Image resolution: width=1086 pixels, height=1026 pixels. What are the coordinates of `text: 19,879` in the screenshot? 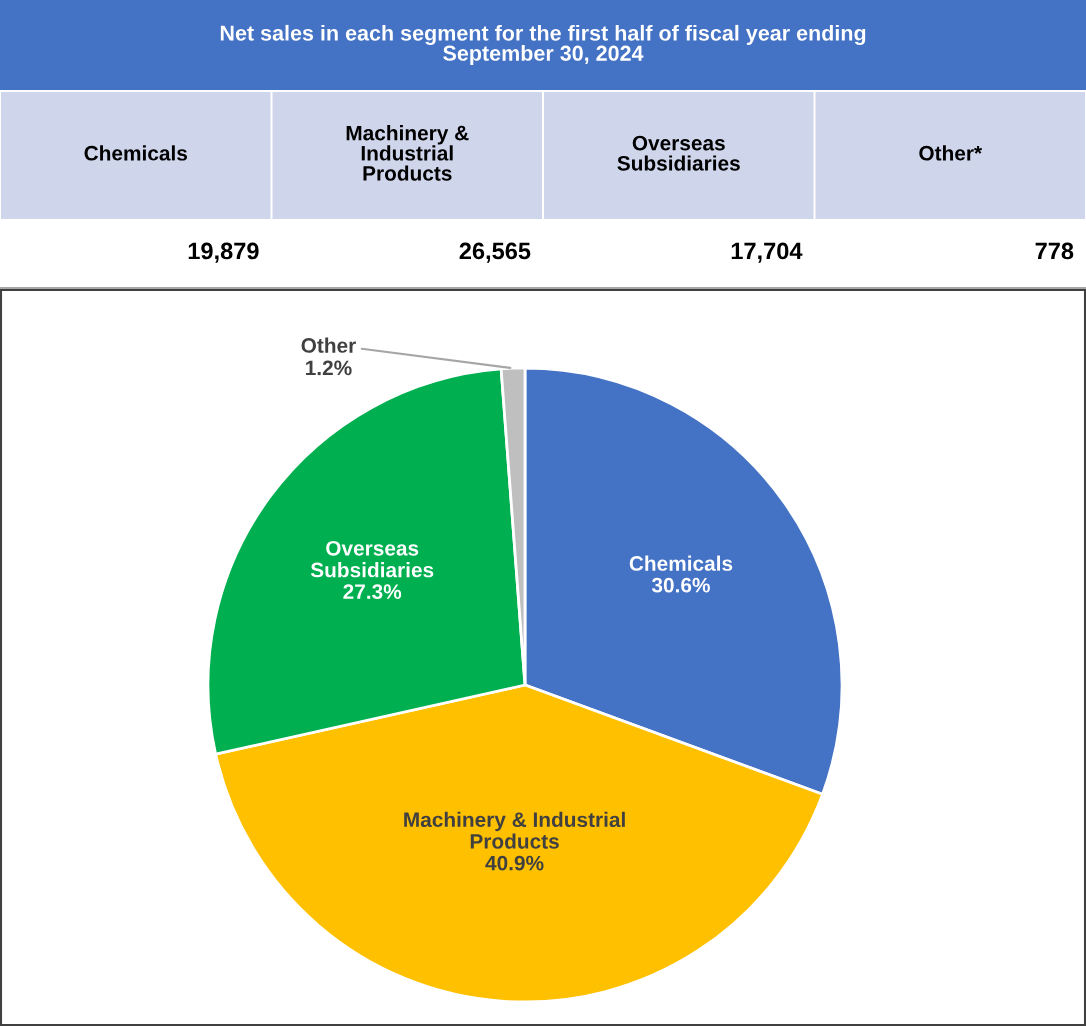 It's located at (223, 252).